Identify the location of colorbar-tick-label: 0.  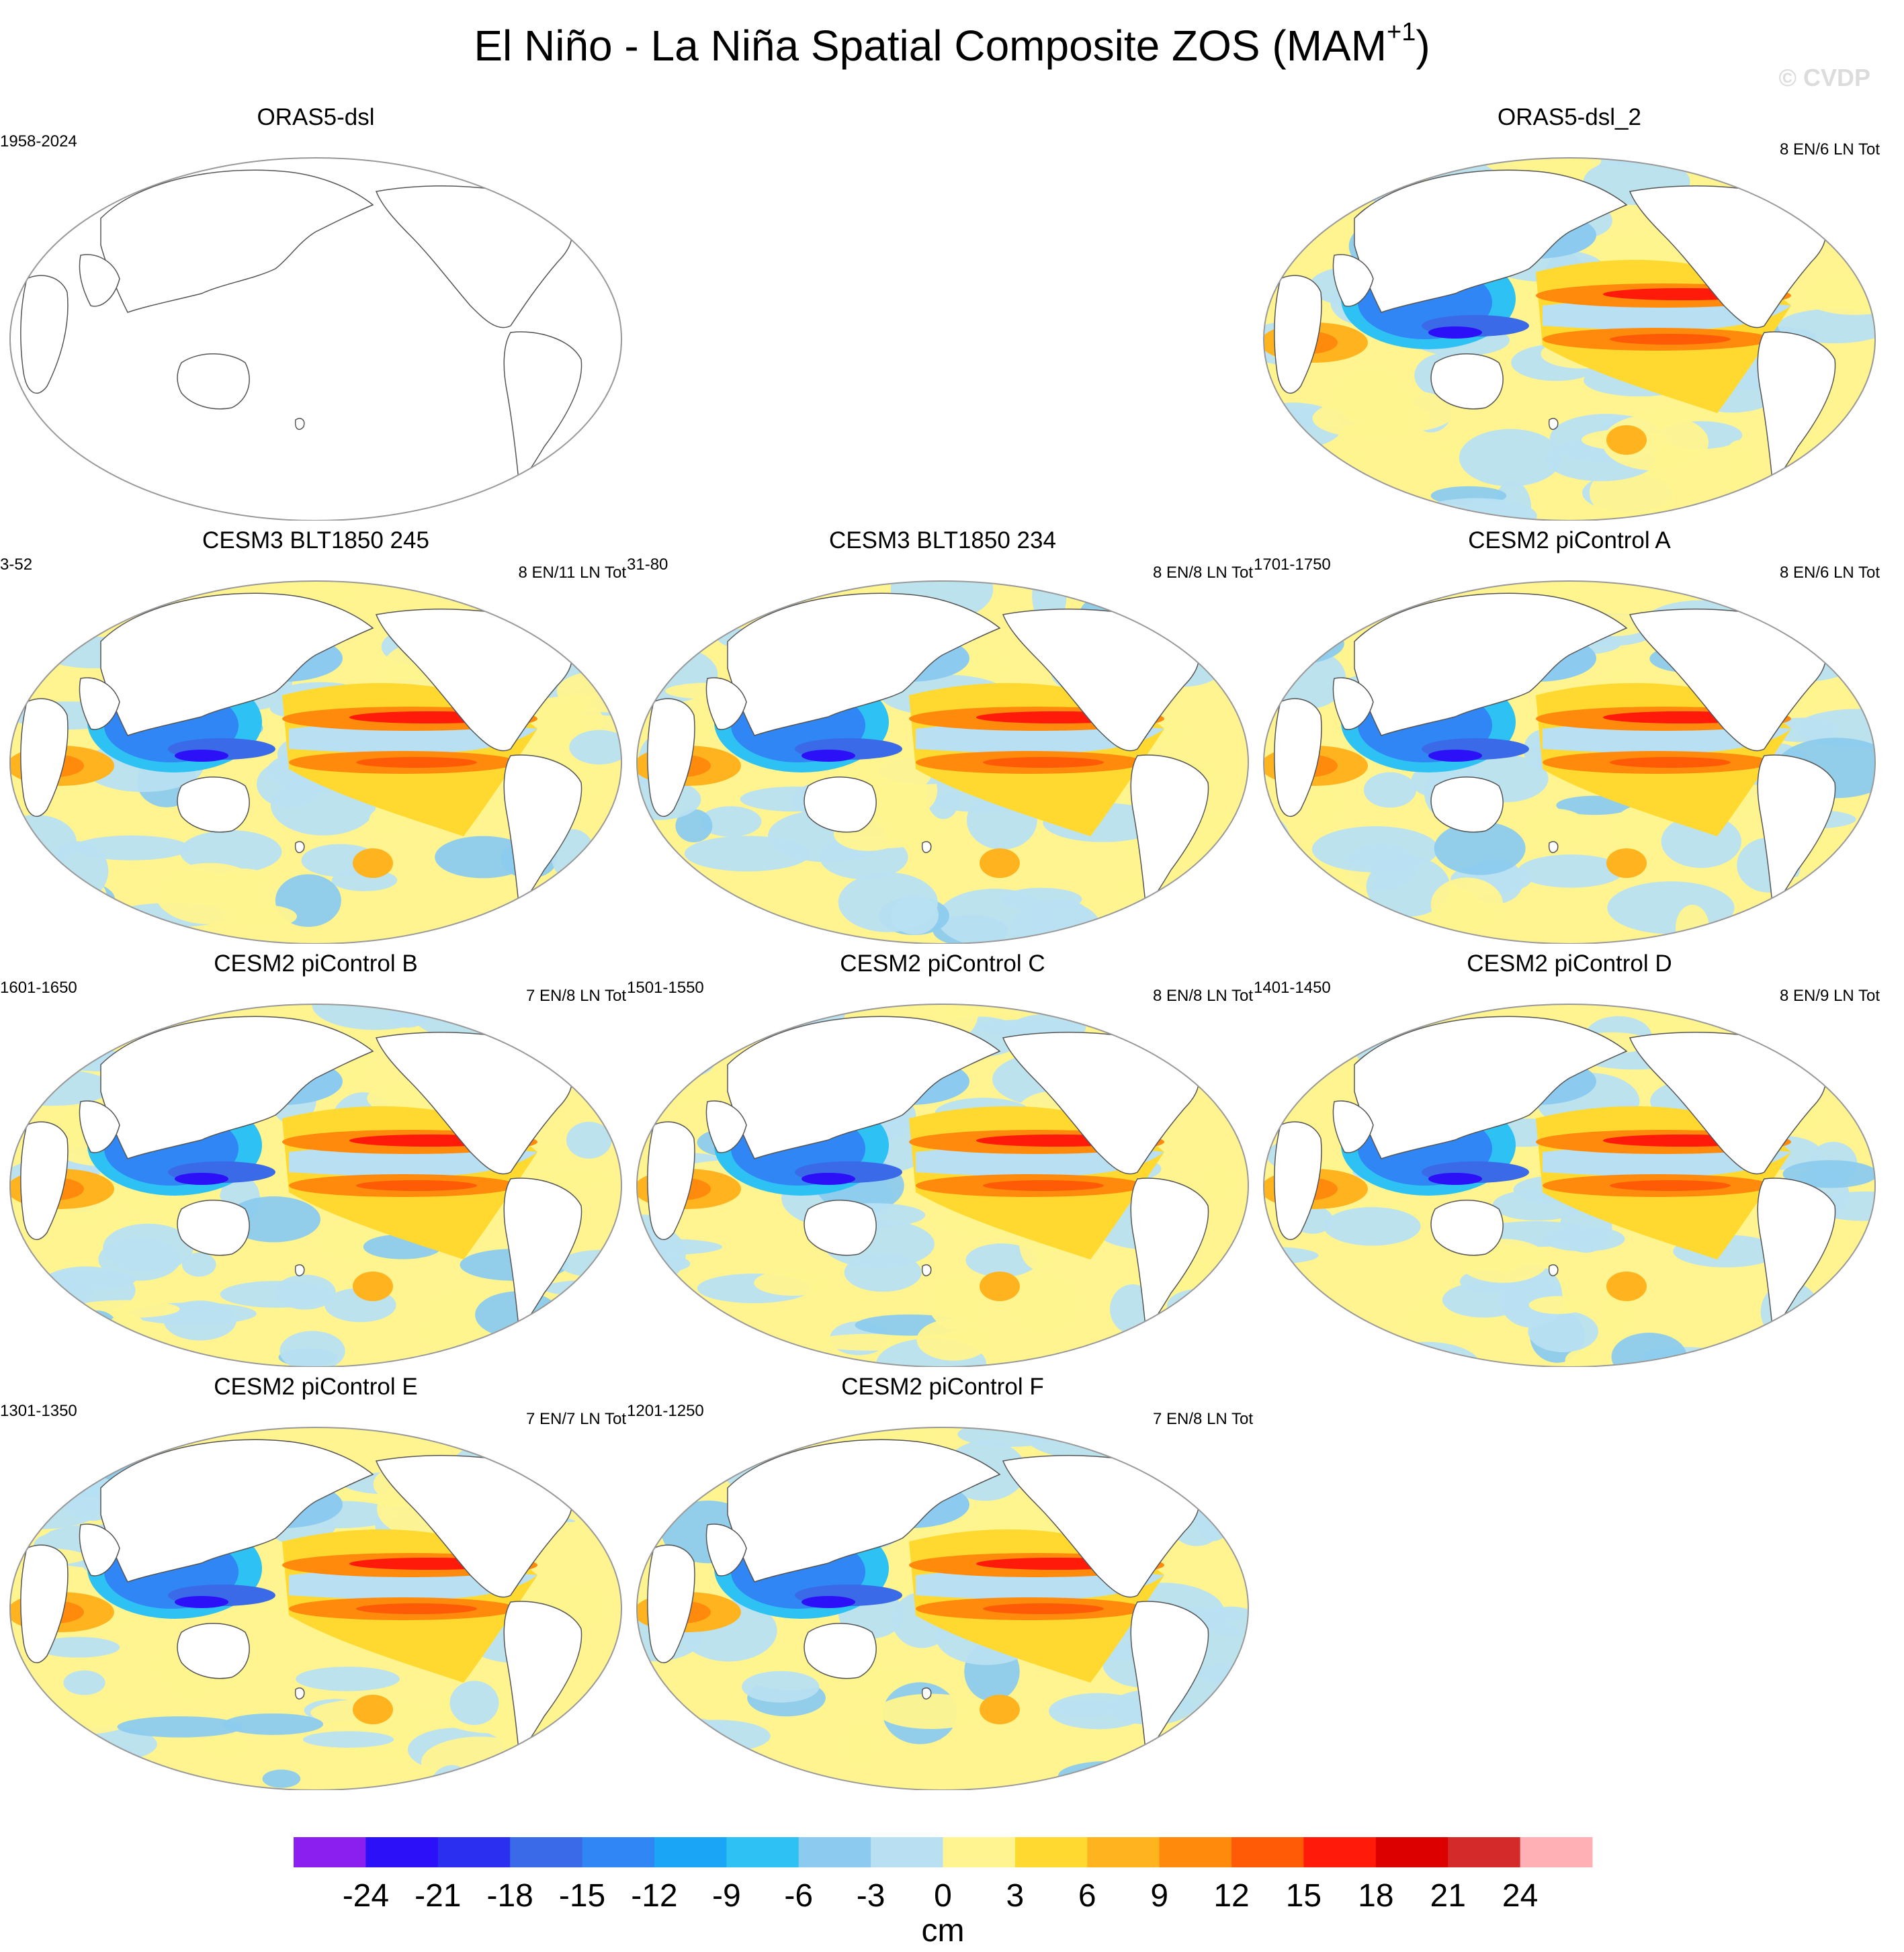
(943, 1896).